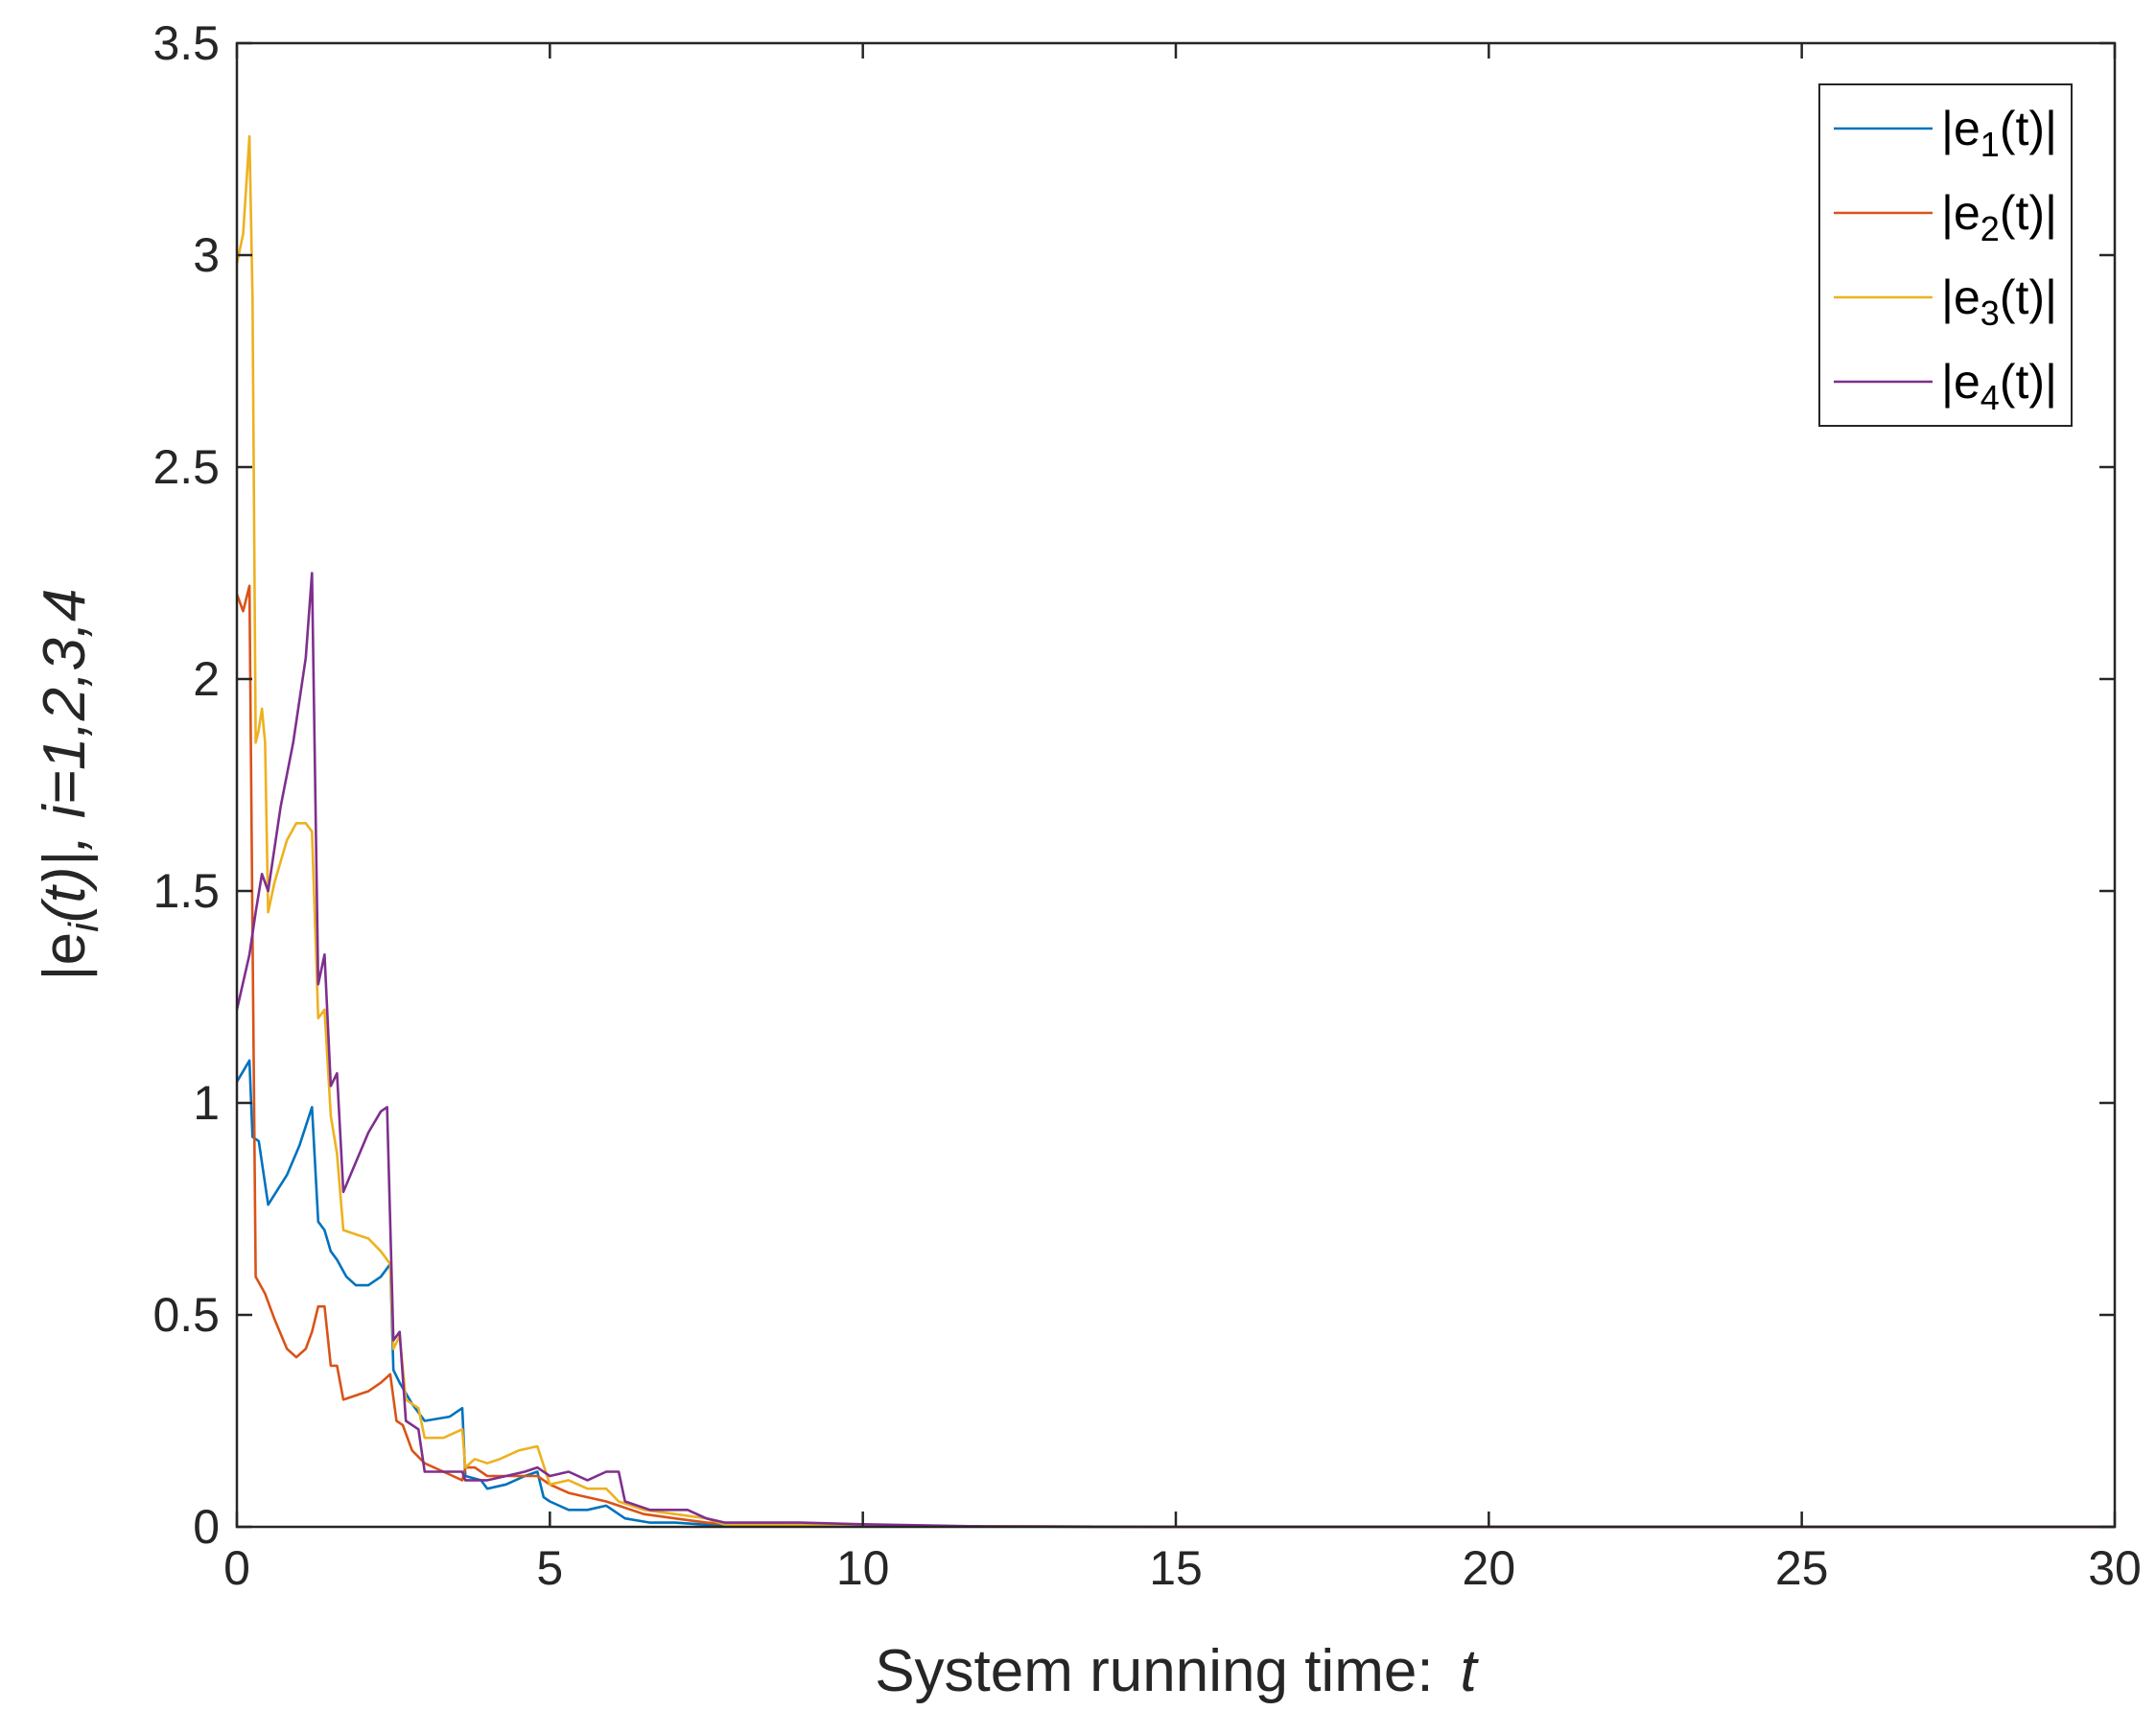 The image size is (2156, 1711). I want to click on x-tick-label: 10, so click(863, 1568).